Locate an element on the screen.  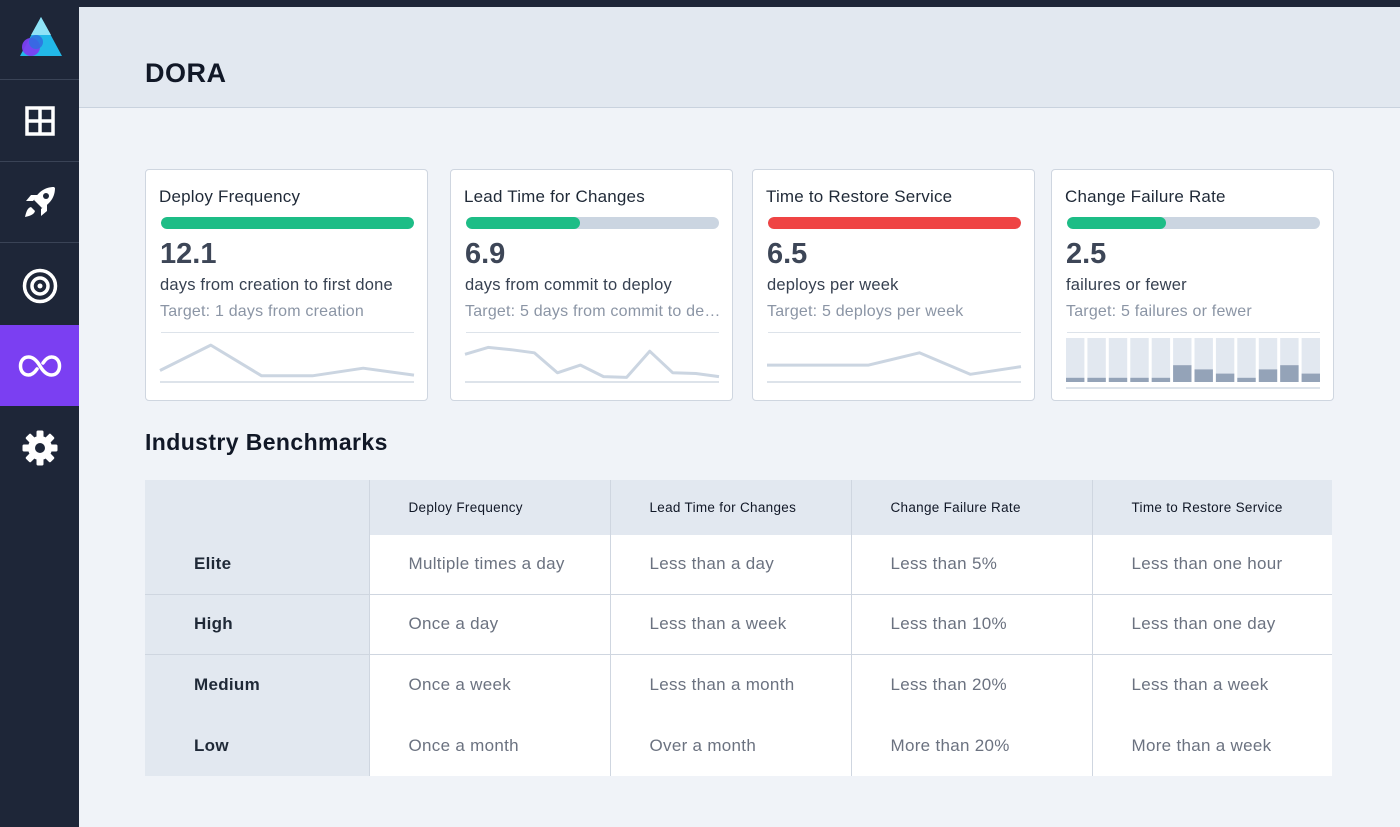
gear-icon is located at coordinates (39, 447).